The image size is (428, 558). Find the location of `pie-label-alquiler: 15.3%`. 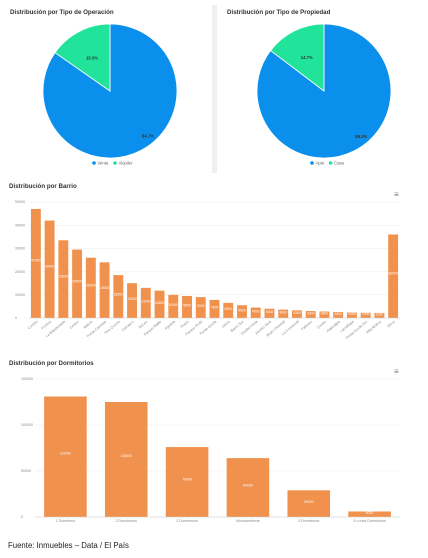

pie-label-alquiler: 15.3% is located at coordinates (92, 58).